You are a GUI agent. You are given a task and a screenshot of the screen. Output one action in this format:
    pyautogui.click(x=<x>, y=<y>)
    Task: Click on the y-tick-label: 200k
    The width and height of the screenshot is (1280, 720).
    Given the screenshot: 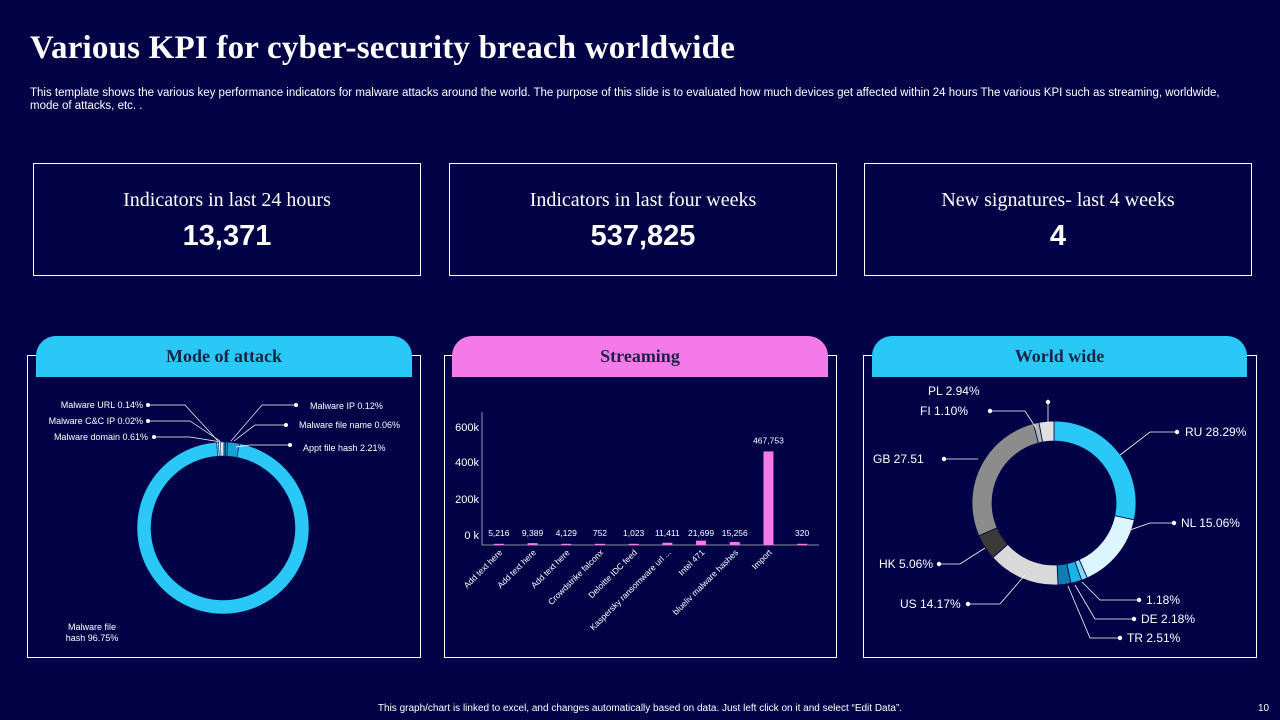 What is the action you would take?
    pyautogui.click(x=467, y=500)
    